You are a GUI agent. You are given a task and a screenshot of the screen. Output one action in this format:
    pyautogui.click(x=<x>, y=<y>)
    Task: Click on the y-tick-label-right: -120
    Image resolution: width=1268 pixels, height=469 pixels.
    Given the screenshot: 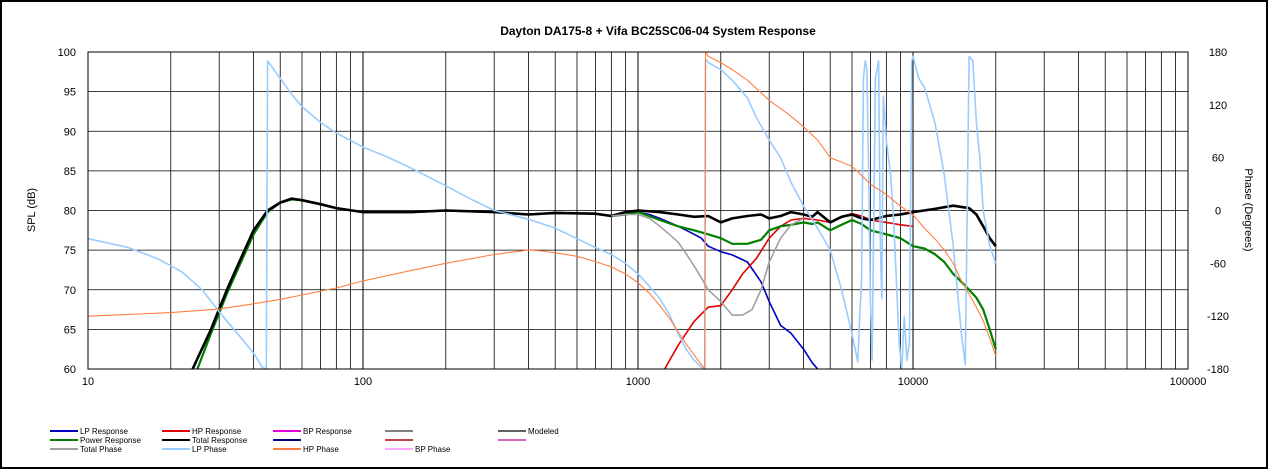 What is the action you would take?
    pyautogui.click(x=1218, y=317)
    